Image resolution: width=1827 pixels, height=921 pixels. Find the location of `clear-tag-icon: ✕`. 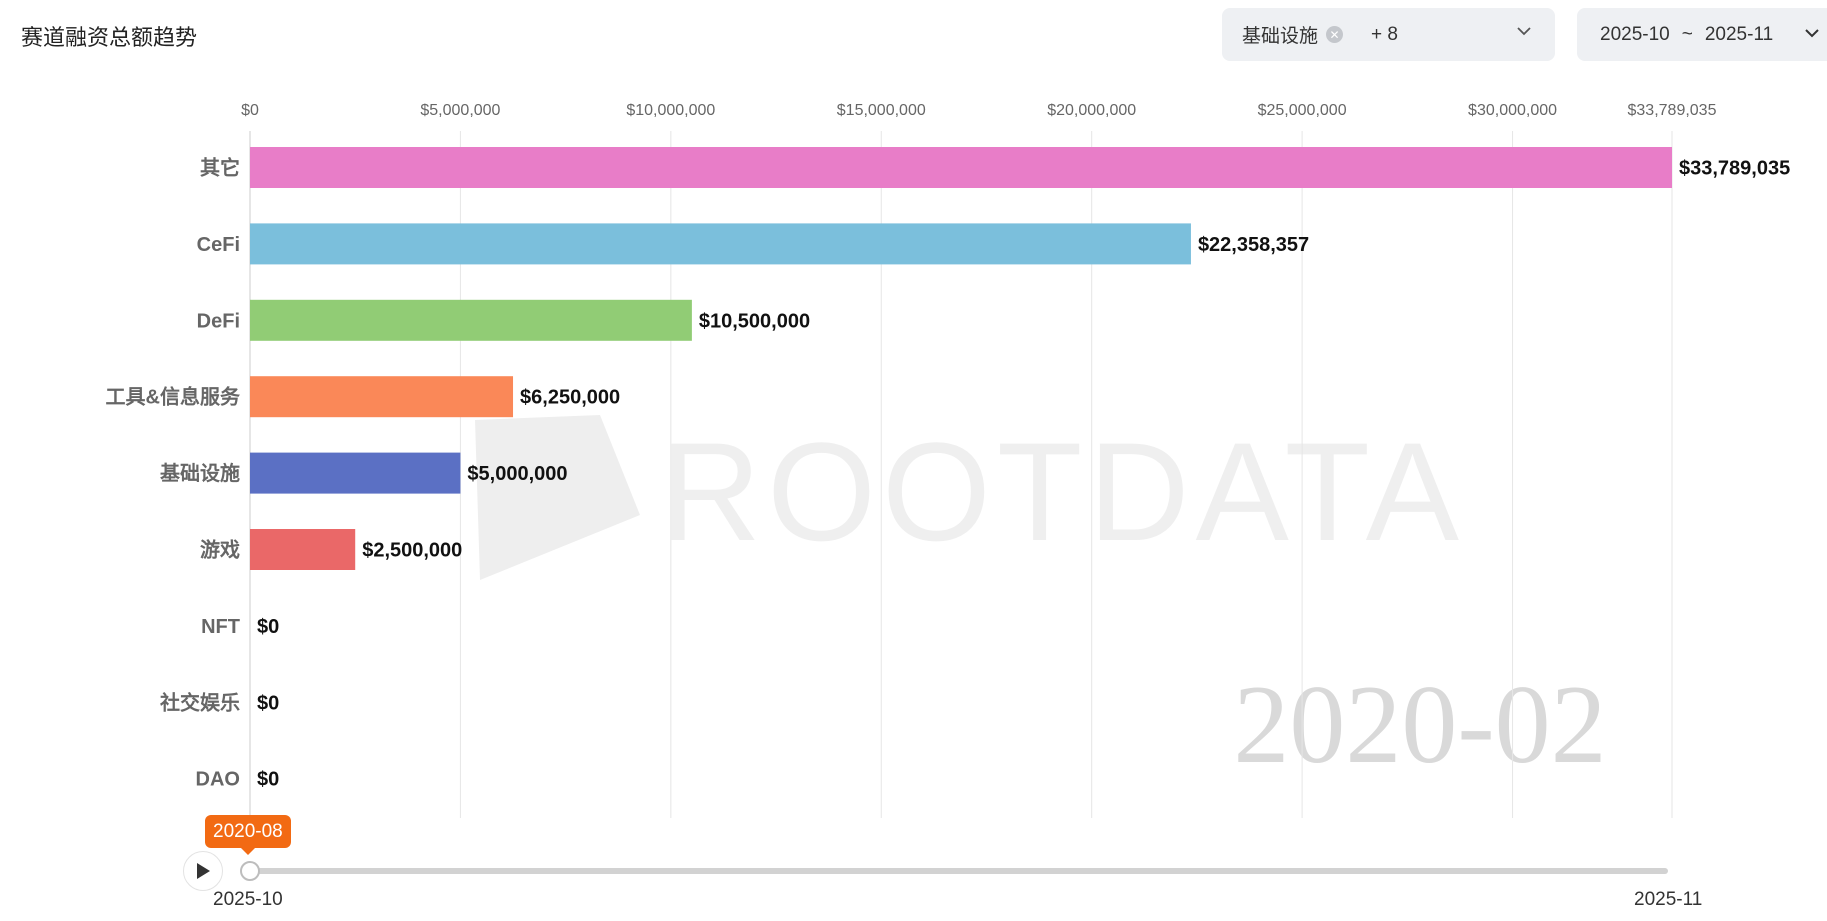

clear-tag-icon: ✕ is located at coordinates (1335, 34).